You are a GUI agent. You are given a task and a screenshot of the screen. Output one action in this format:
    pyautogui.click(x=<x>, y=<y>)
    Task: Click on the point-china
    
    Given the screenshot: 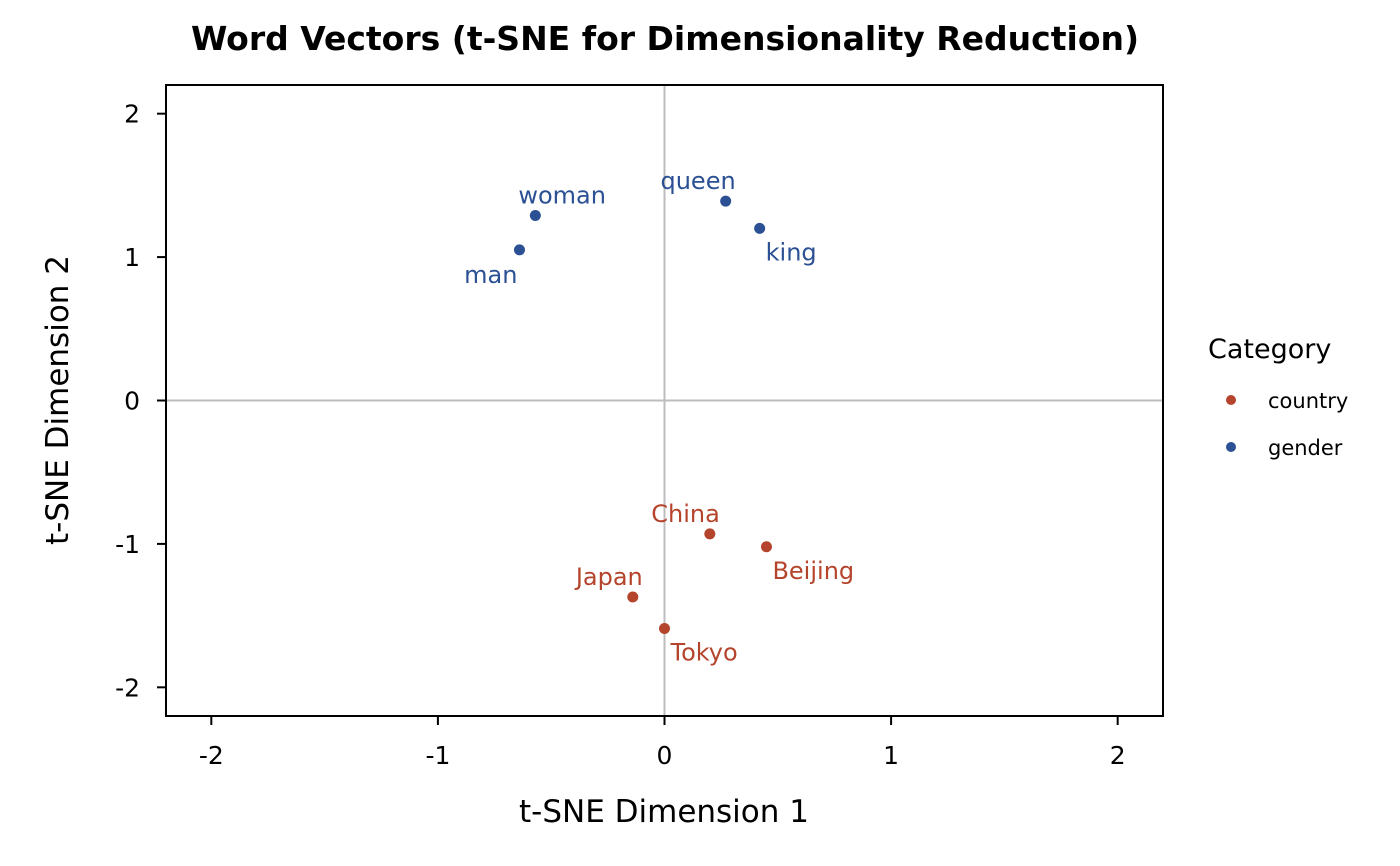 What is the action you would take?
    pyautogui.click(x=710, y=534)
    